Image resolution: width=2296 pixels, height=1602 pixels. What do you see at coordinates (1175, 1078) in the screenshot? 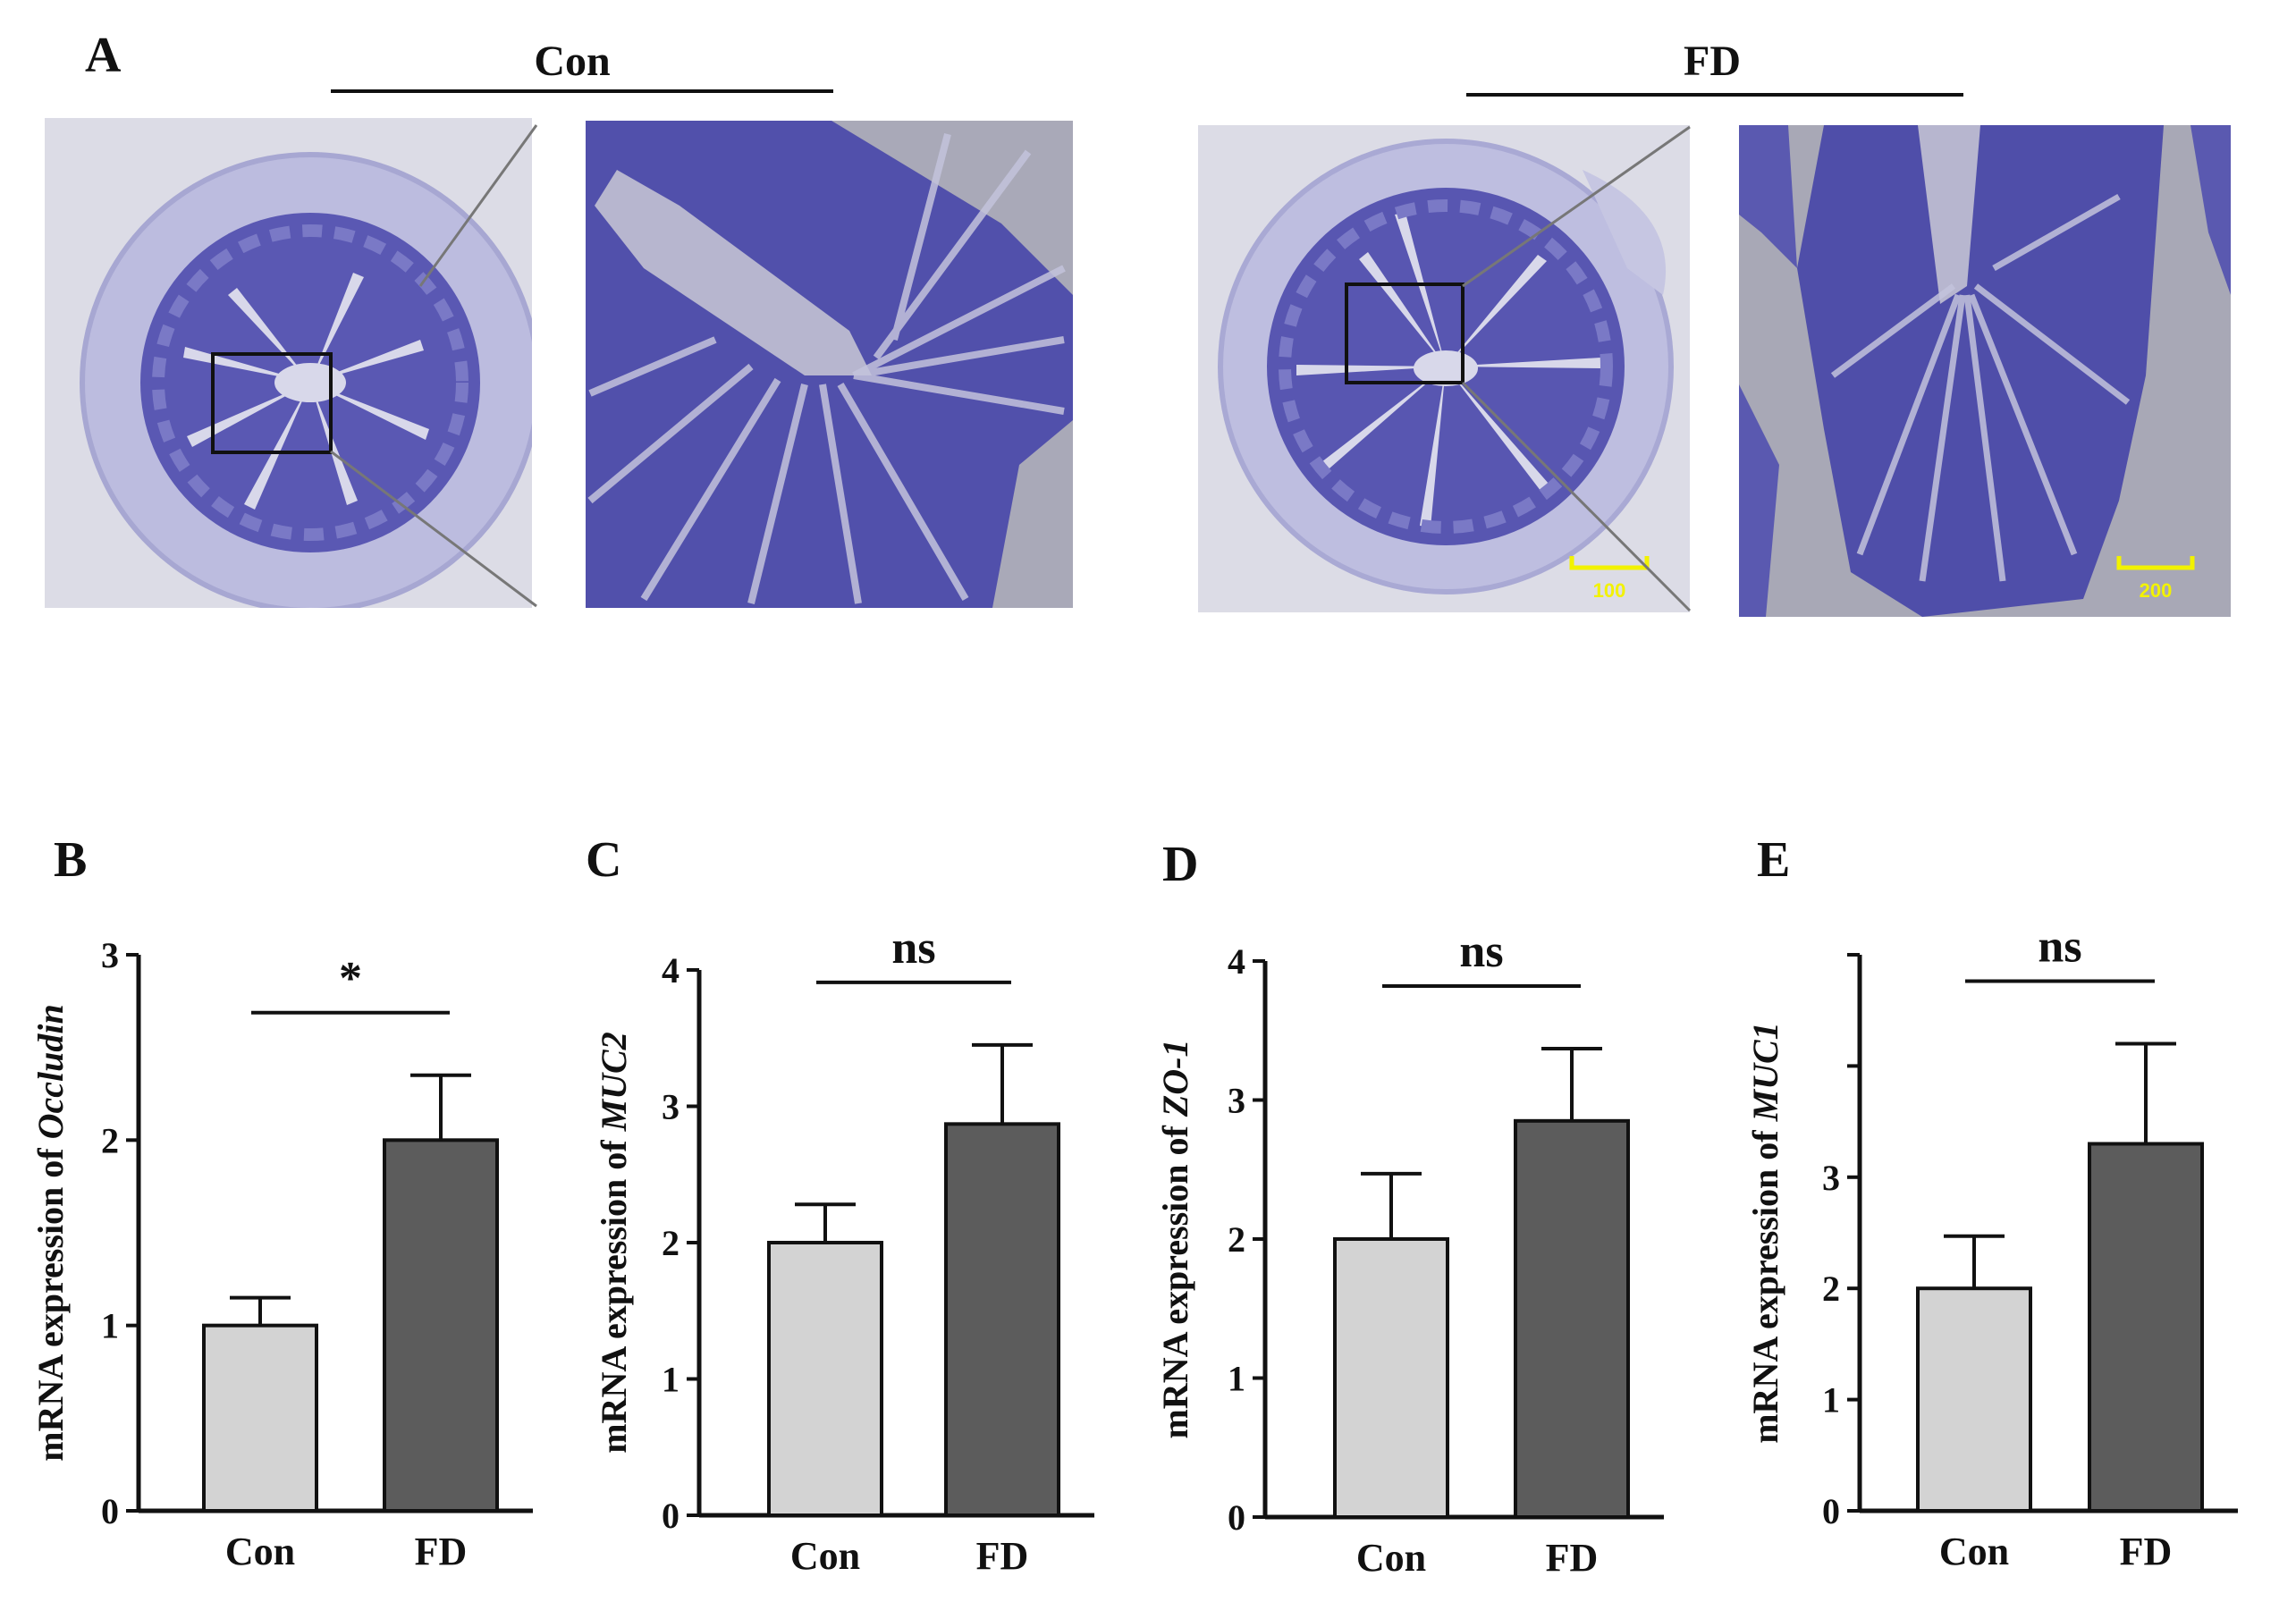
I see `y-axis-label-gene: ZO-1` at bounding box center [1175, 1078].